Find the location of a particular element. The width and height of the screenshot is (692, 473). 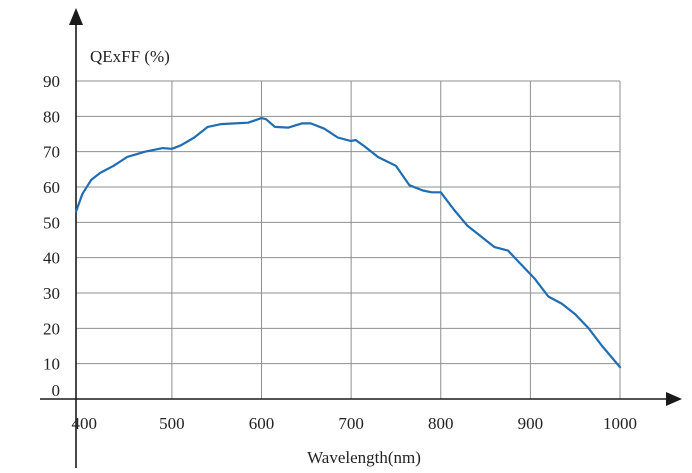

x-tick-label-800: 800 is located at coordinates (441, 423).